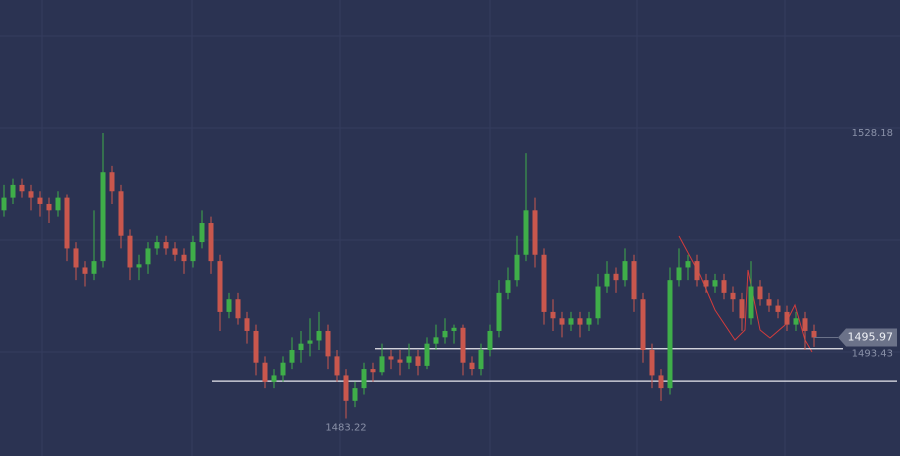  I want to click on level-label: 1493.43, so click(872, 354).